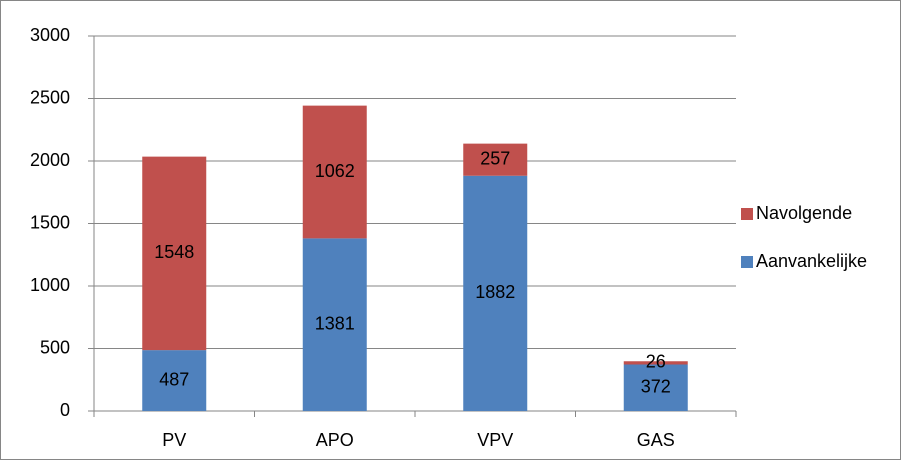  I want to click on data-label: 1548, so click(174, 252).